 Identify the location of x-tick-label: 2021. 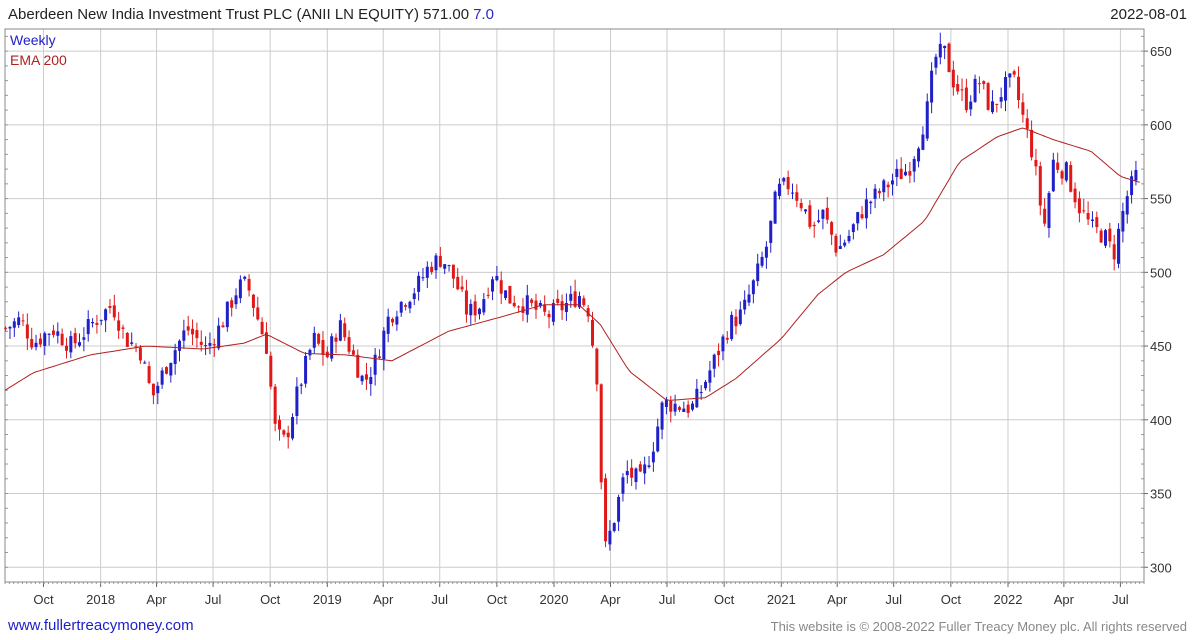
(781, 599).